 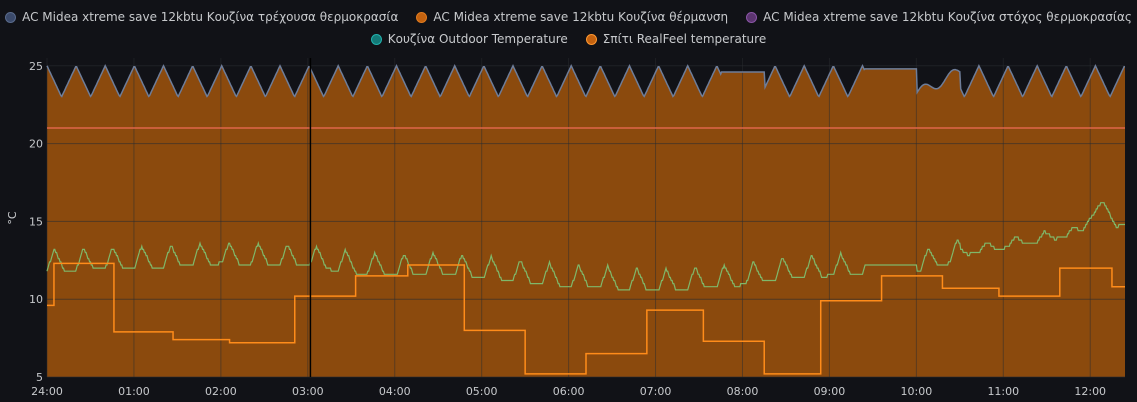 I want to click on x-tick-label: 11:00, so click(x=1003, y=391).